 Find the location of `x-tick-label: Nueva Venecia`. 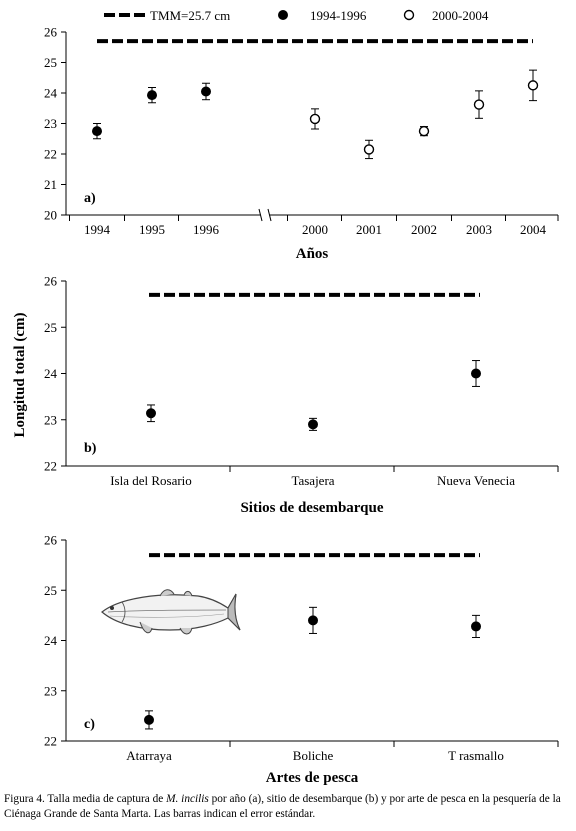

x-tick-label: Nueva Venecia is located at coordinates (476, 480).